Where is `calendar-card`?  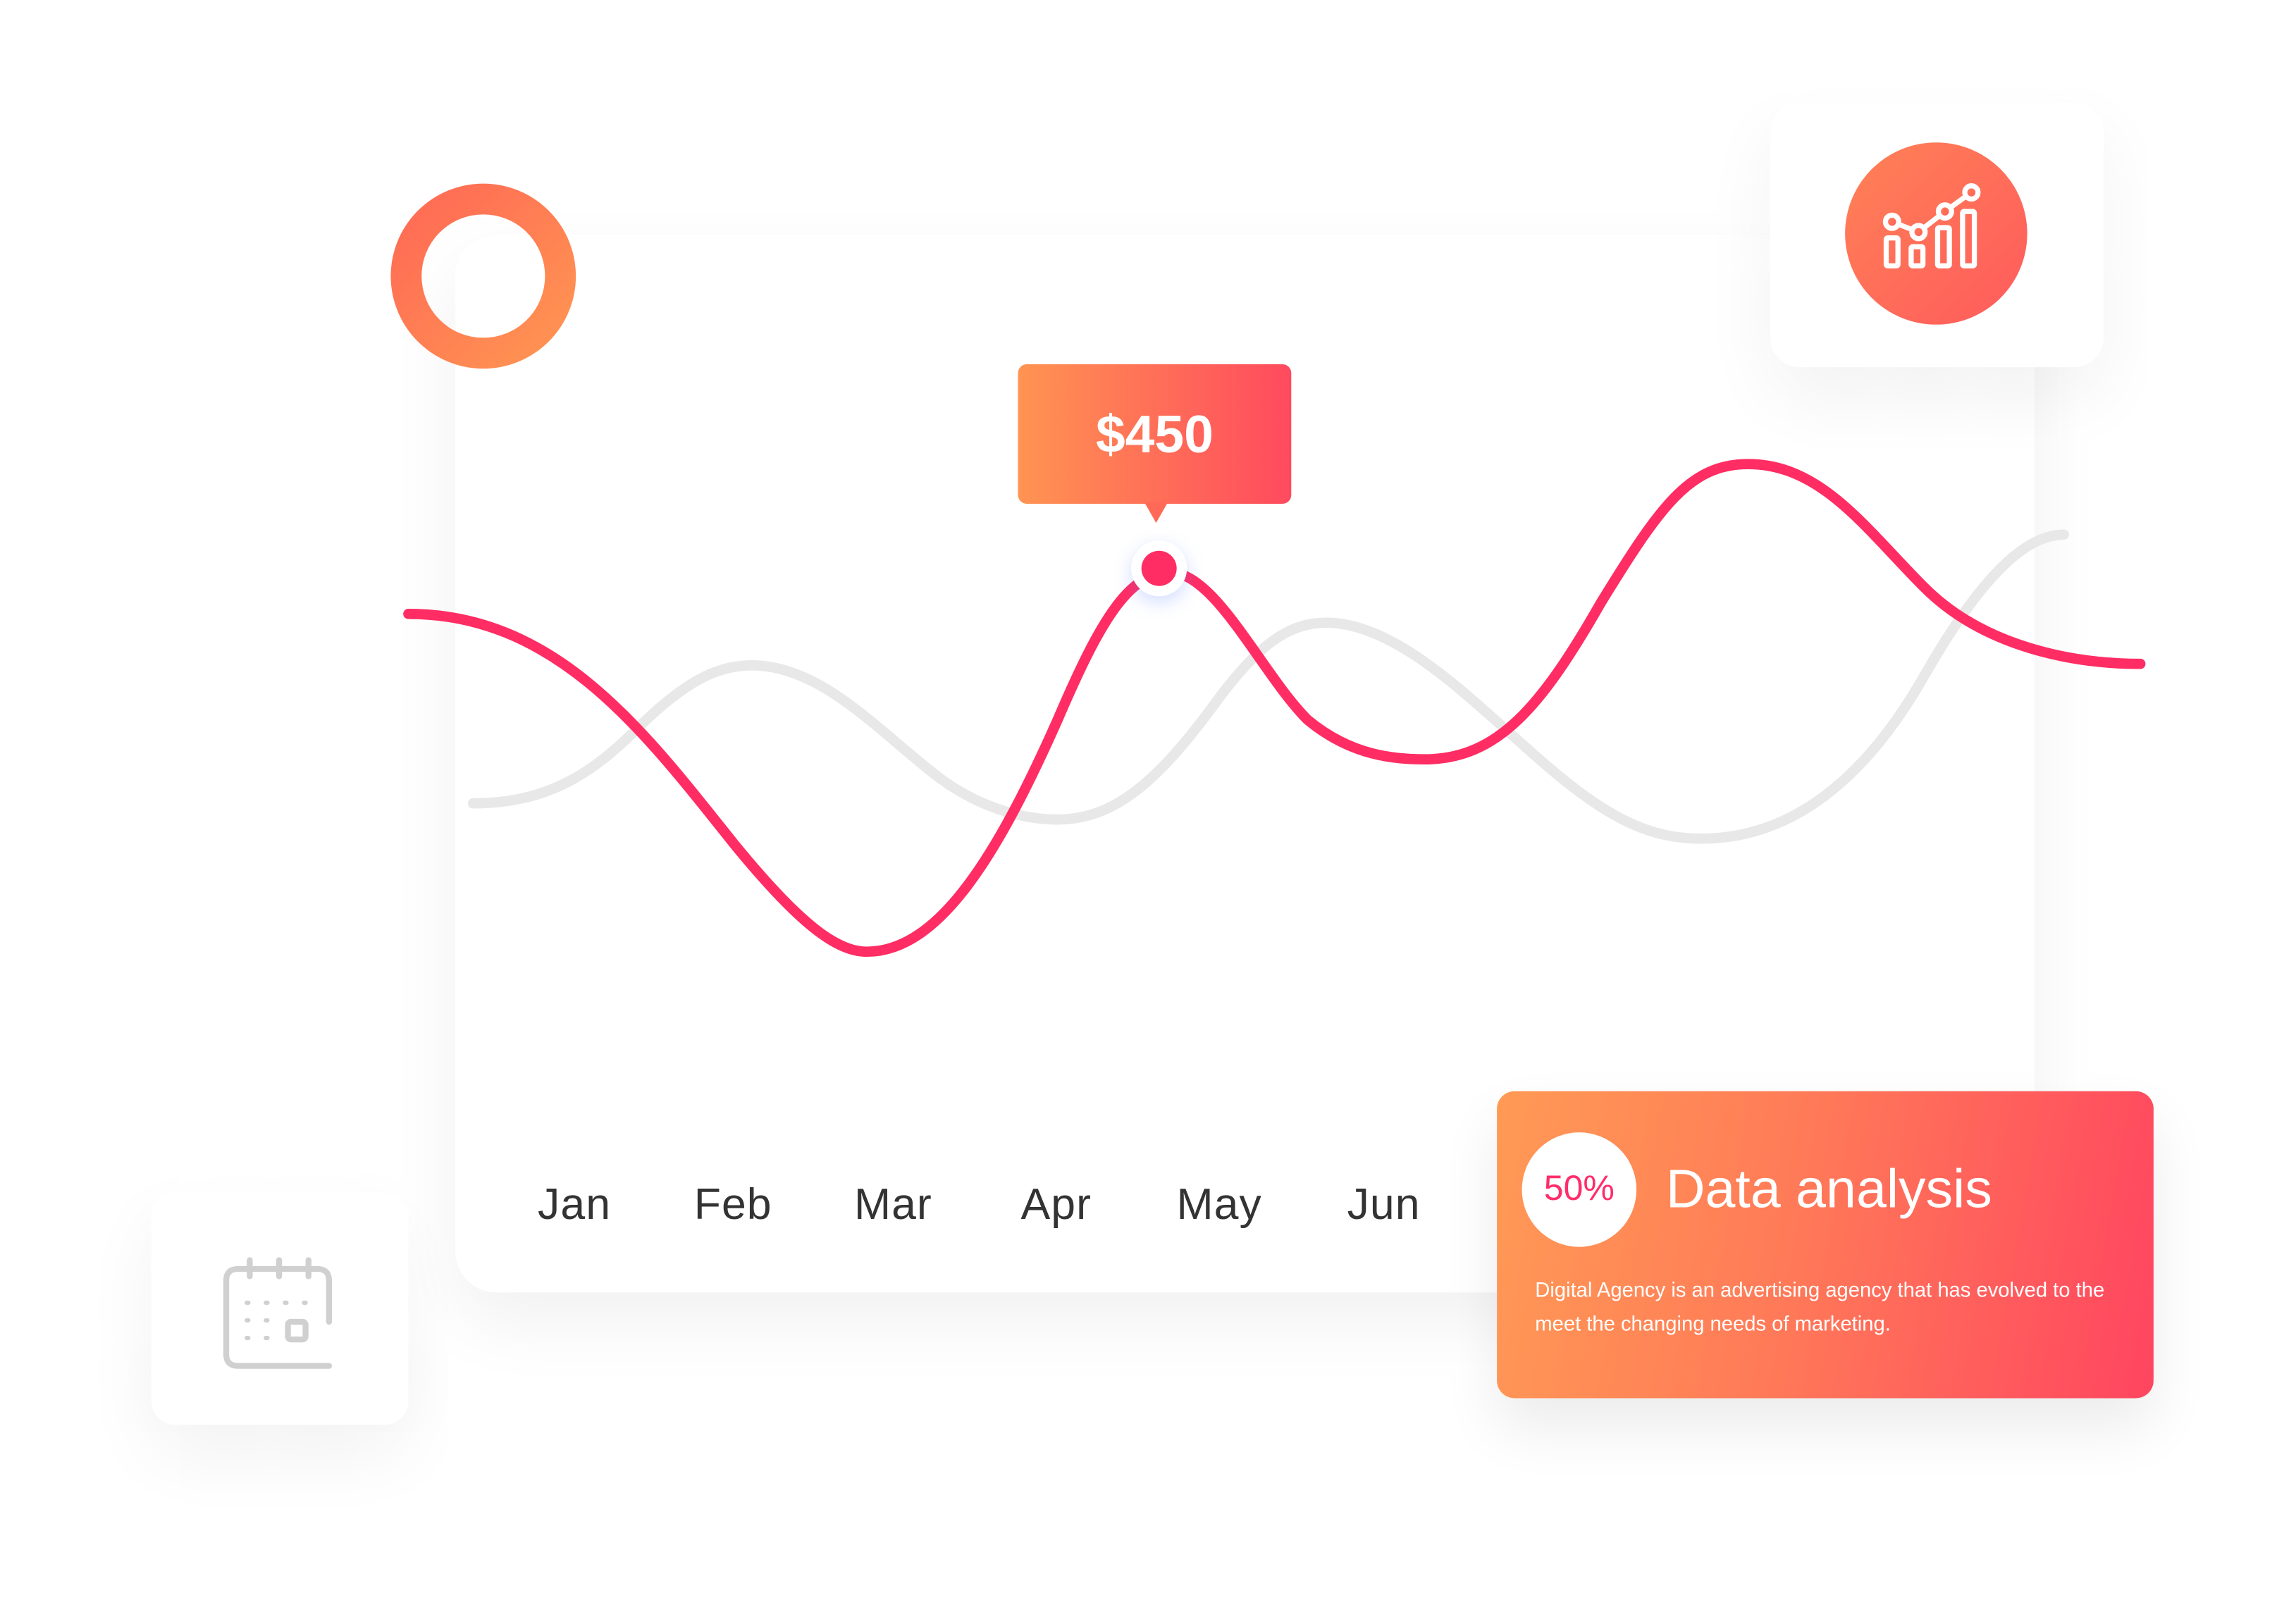
calendar-card is located at coordinates (280, 1308).